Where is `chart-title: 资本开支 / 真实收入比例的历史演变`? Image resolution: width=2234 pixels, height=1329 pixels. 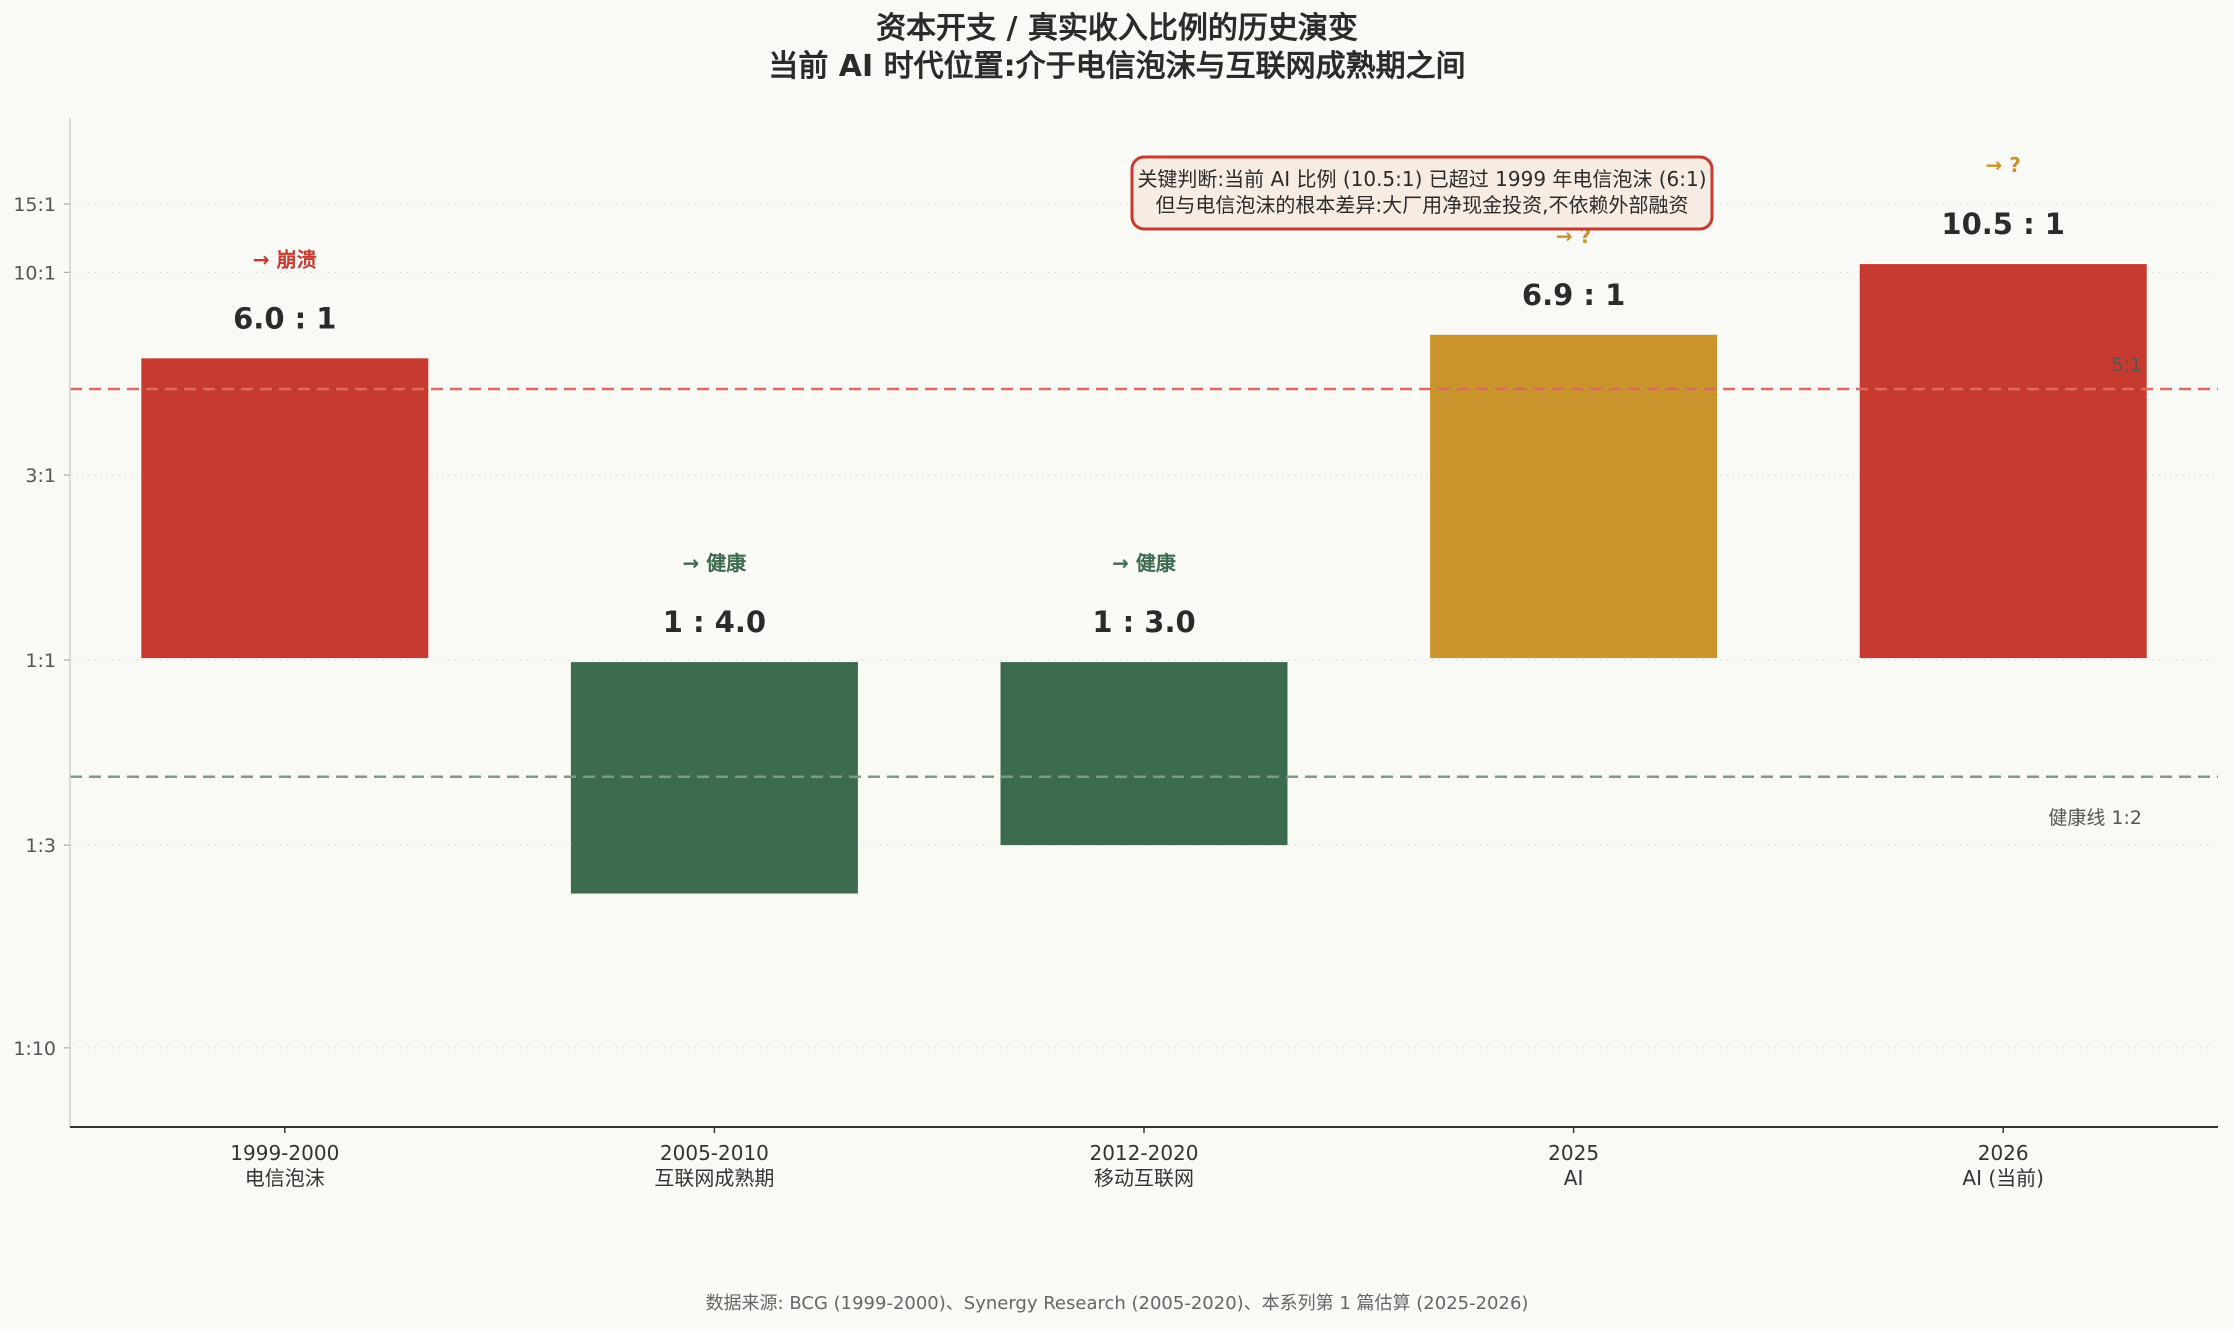
chart-title: 资本开支 / 真实收入比例的历史演变 is located at coordinates (1117, 28).